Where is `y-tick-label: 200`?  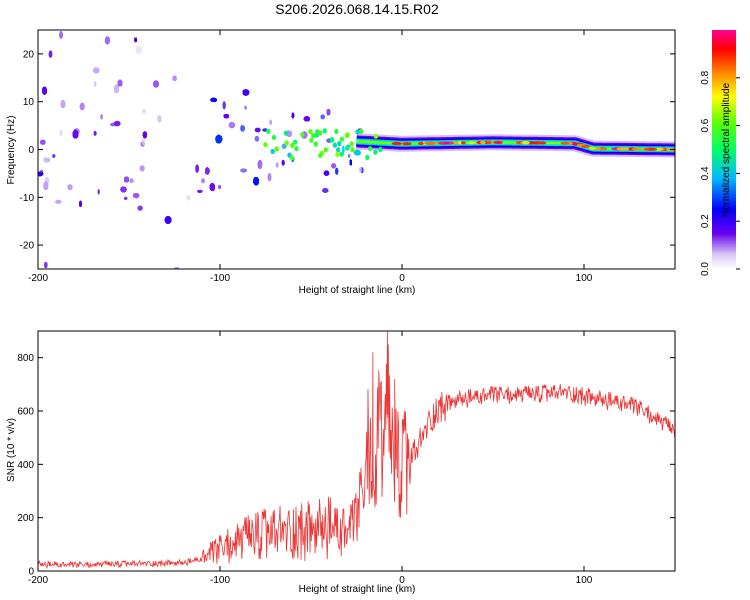 y-tick-label: 200 is located at coordinates (25, 518).